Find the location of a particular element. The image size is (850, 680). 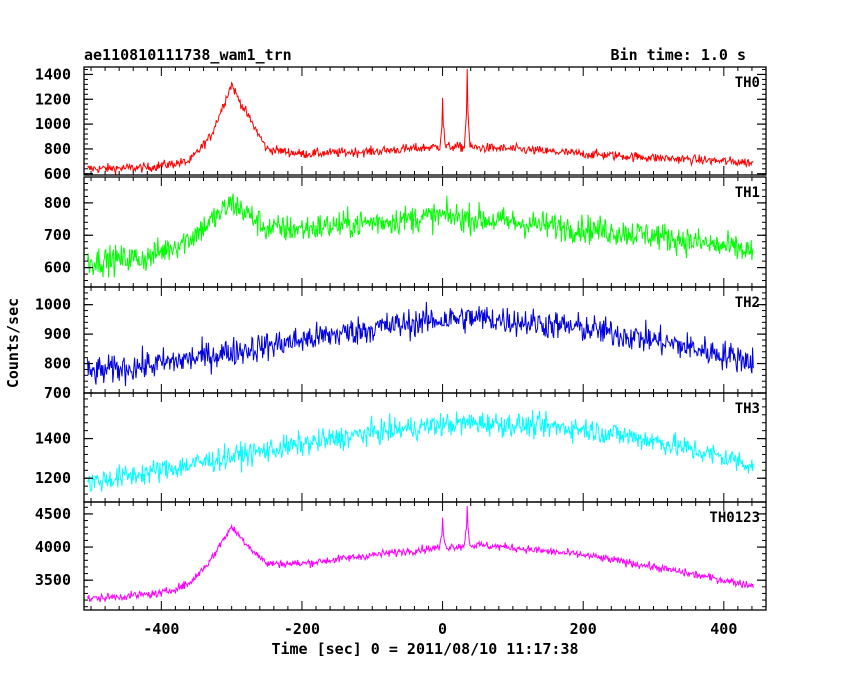

x-tick-label: 0 is located at coordinates (442, 629).